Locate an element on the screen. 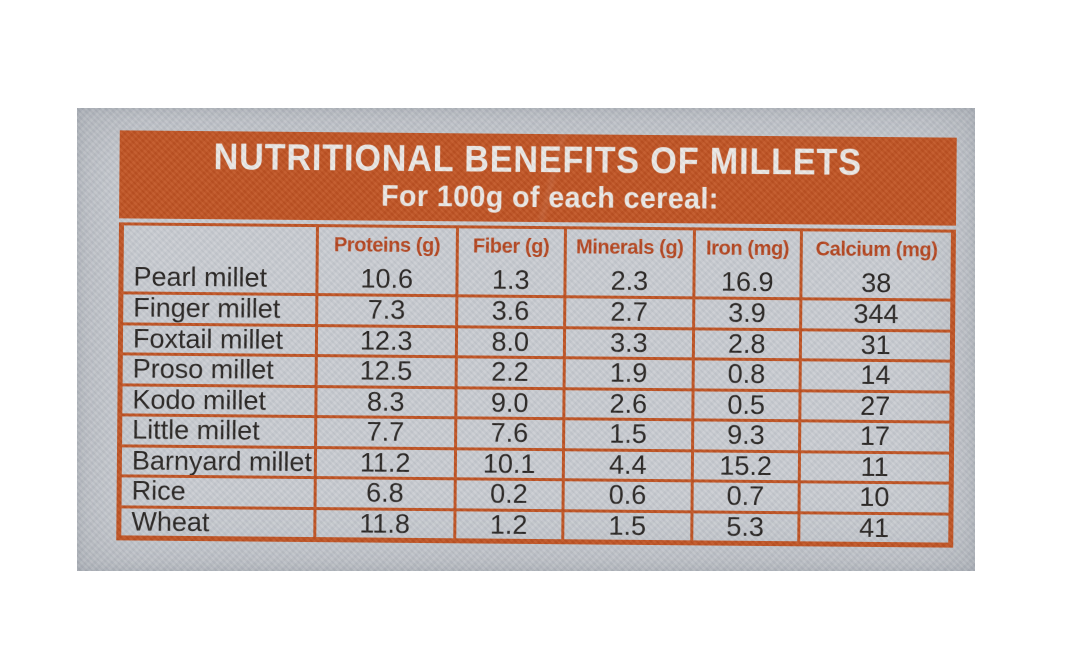 This screenshot has width=1068, height=671. value-cell: 6.8 is located at coordinates (383, 492).